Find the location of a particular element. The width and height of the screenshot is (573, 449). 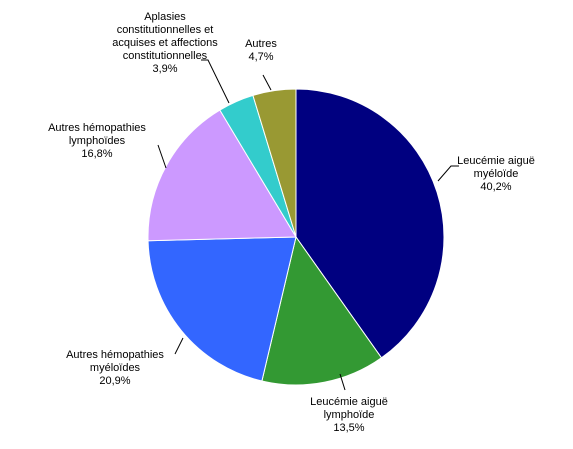

slice-label-1: Leucémie aiguë lymphoïde 13,5% is located at coordinates (349, 415).